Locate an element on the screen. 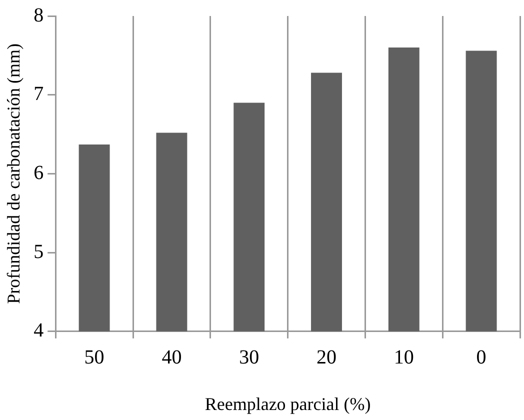 Image resolution: width=524 pixels, height=420 pixels. y-tick-label: 5 is located at coordinates (39, 251).